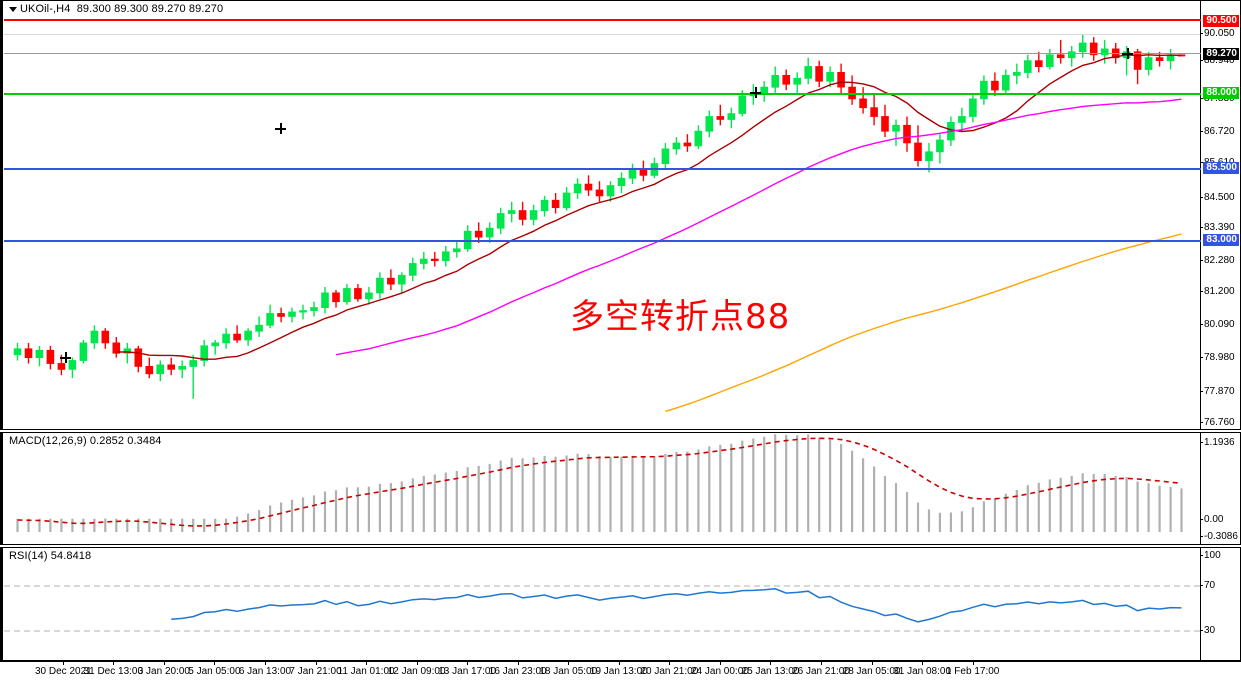  I want to click on price-tick-1: 88.940, so click(1220, 61).